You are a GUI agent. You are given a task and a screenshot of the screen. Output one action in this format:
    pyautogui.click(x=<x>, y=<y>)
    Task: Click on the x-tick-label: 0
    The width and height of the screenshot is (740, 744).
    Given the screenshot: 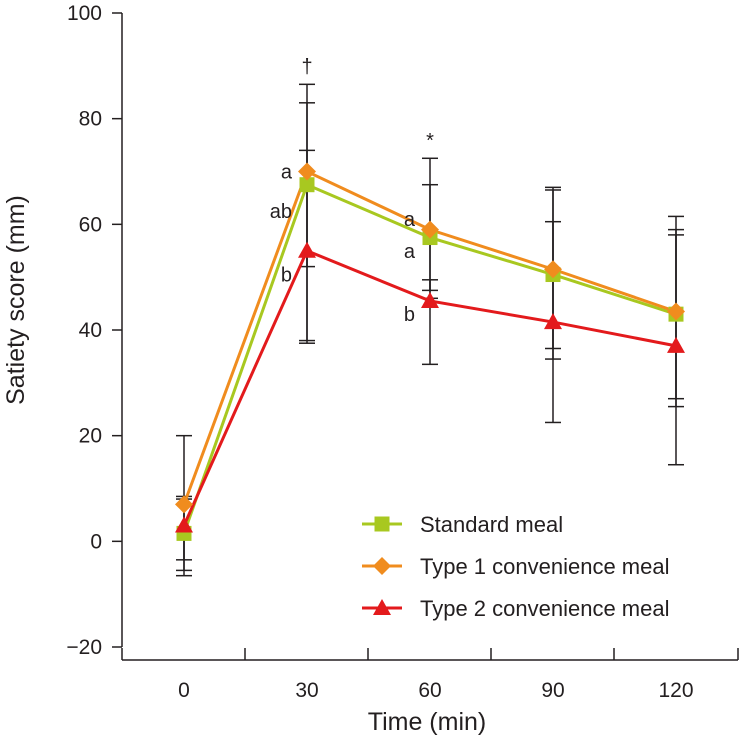 What is the action you would take?
    pyautogui.click(x=184, y=690)
    